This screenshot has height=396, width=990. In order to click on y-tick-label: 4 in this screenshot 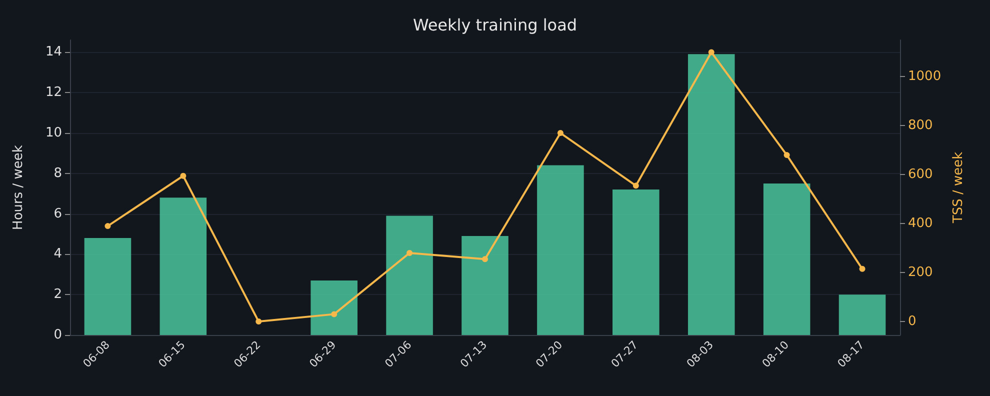, I will do `click(58, 254)`.